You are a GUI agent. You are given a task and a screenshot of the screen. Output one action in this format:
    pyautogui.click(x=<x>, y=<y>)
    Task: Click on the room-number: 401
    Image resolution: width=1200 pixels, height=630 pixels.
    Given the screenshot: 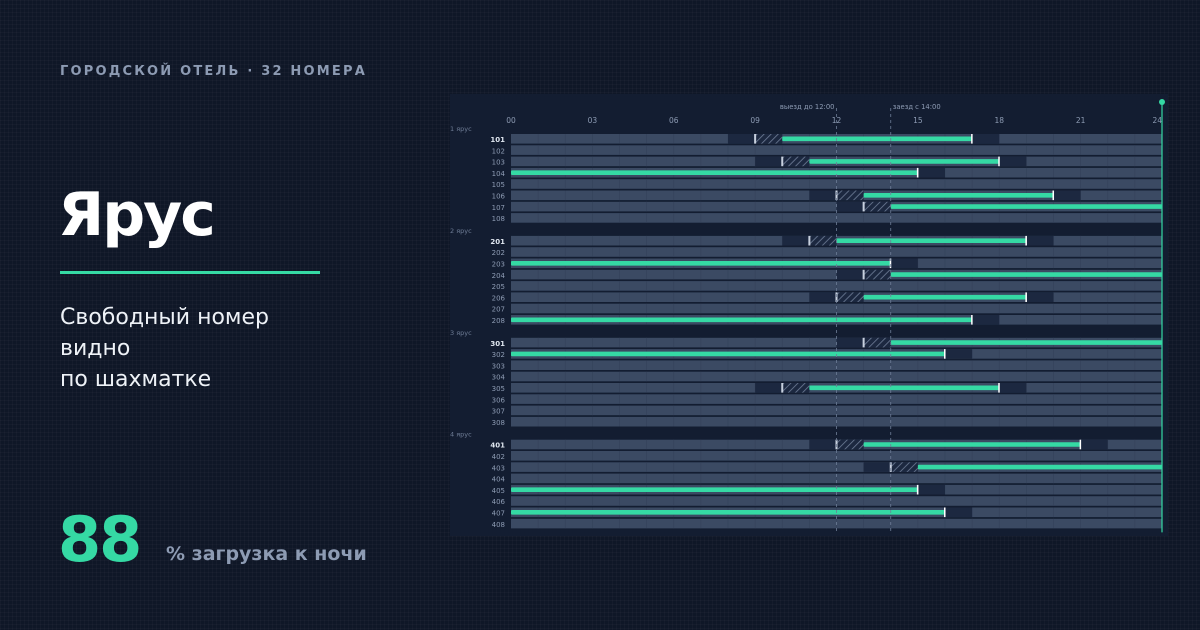 What is the action you would take?
    pyautogui.click(x=497, y=446)
    